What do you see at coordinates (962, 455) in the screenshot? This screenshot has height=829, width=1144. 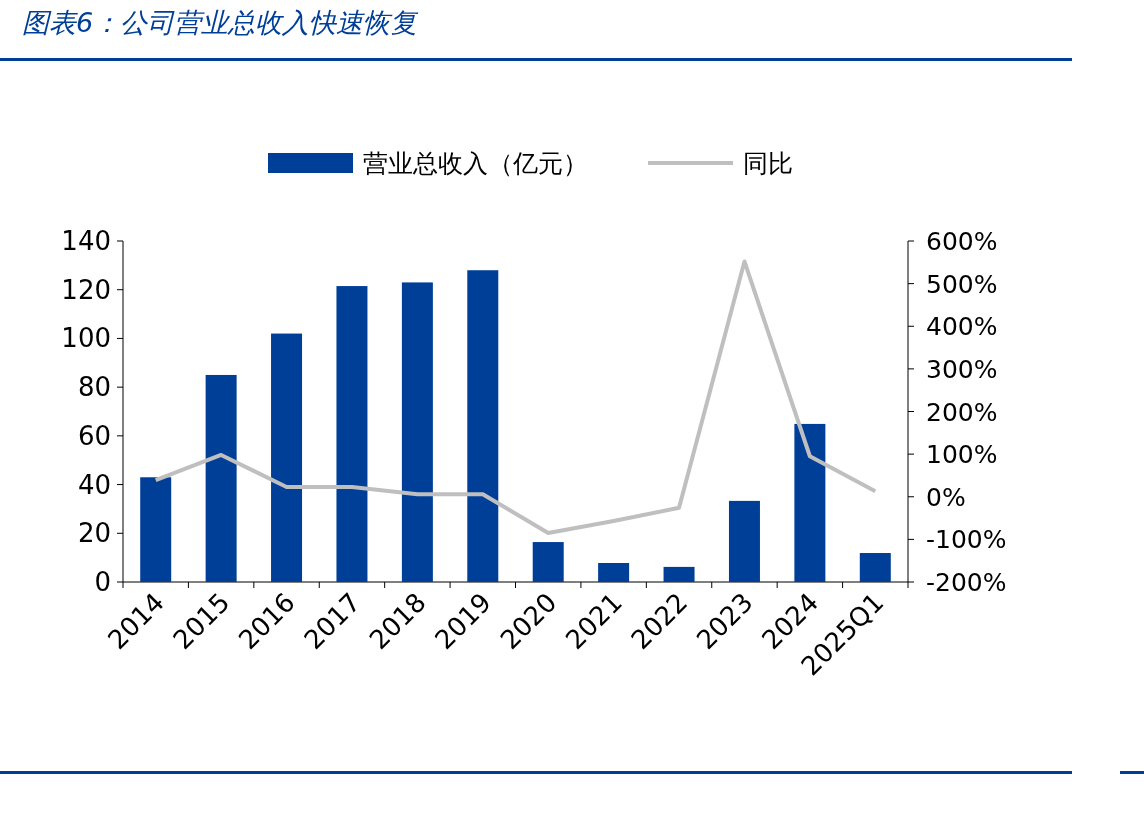 I see `y2-tick-label: 100%` at bounding box center [962, 455].